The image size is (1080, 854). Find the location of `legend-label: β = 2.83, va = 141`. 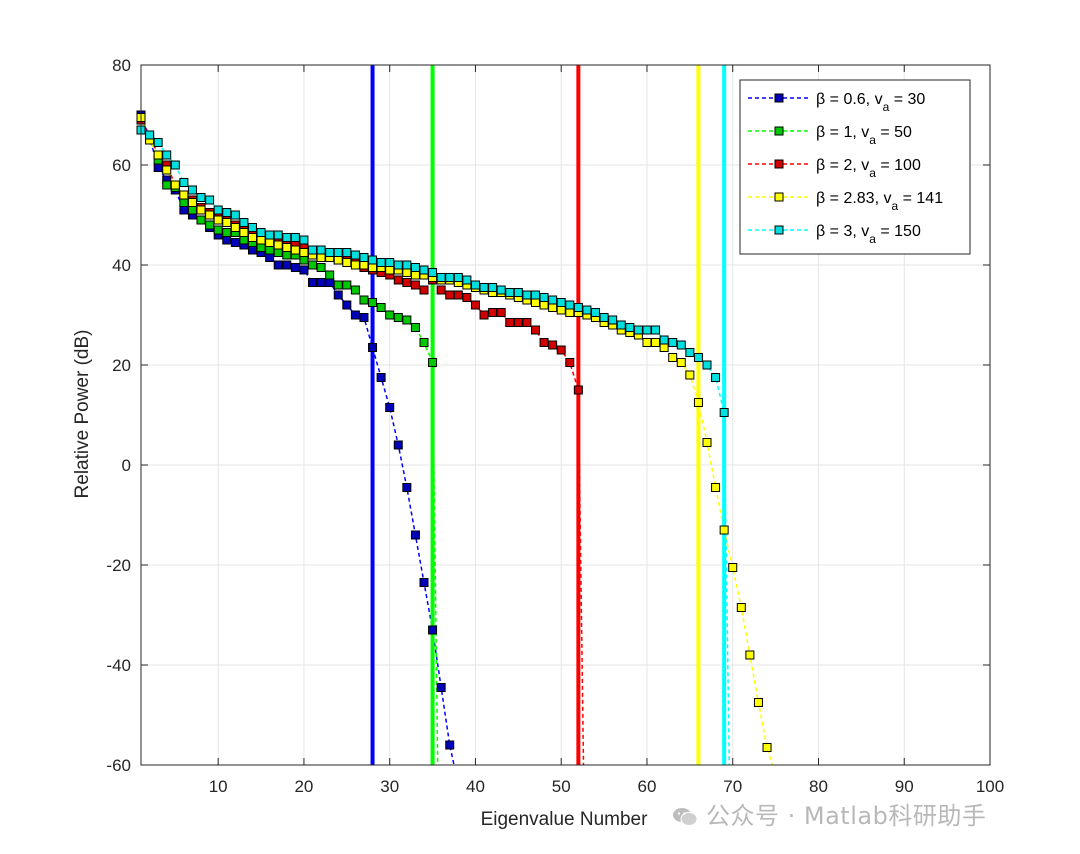

legend-label: β = 2.83, va = 141 is located at coordinates (879, 201).